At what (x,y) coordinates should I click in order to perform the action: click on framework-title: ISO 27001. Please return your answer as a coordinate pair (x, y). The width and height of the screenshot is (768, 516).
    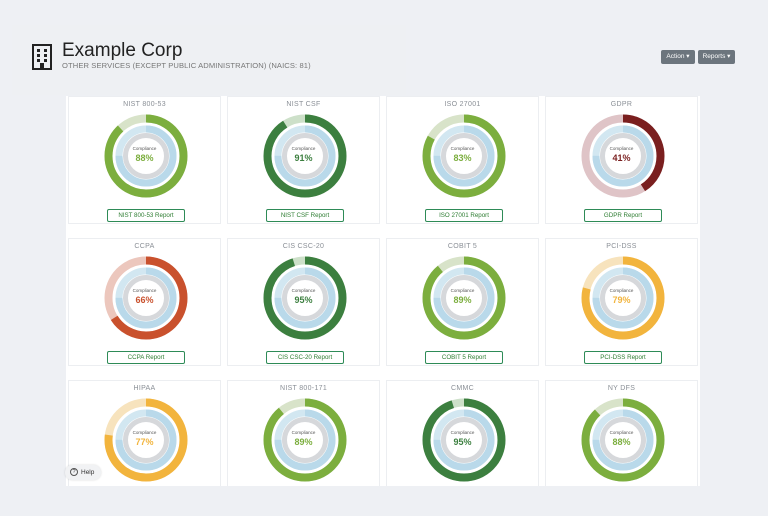
    Looking at the image, I should click on (462, 104).